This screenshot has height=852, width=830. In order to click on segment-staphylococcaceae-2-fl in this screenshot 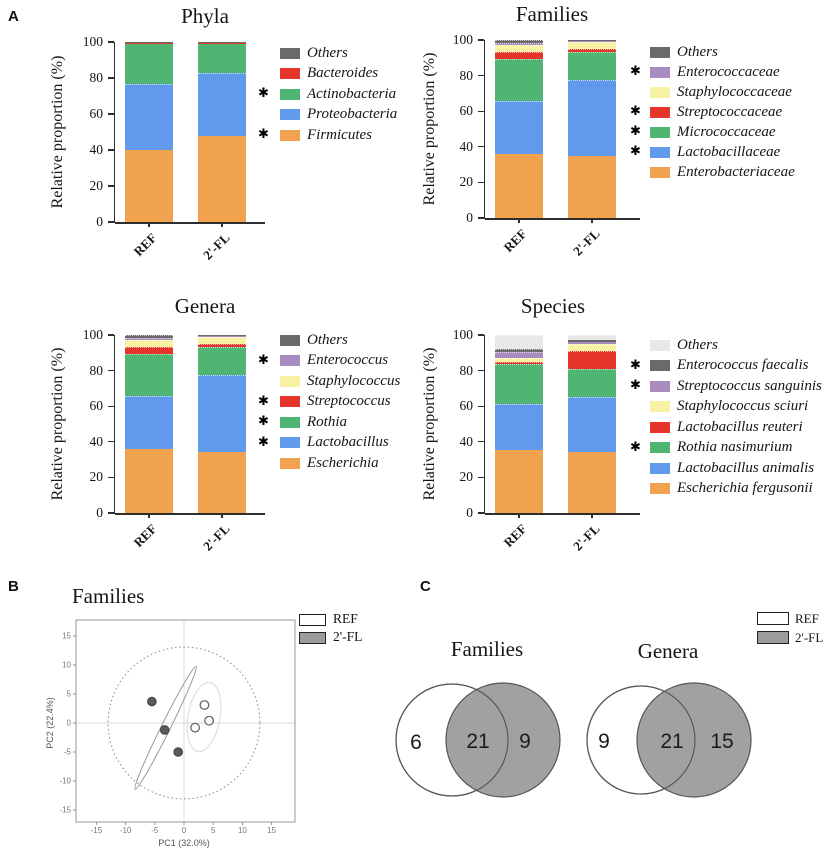, I will do `click(592, 45)`.